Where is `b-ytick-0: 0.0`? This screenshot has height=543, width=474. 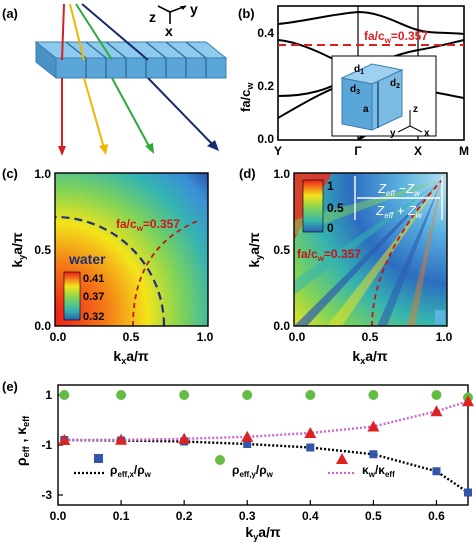
b-ytick-0: 0.0 is located at coordinates (265, 139).